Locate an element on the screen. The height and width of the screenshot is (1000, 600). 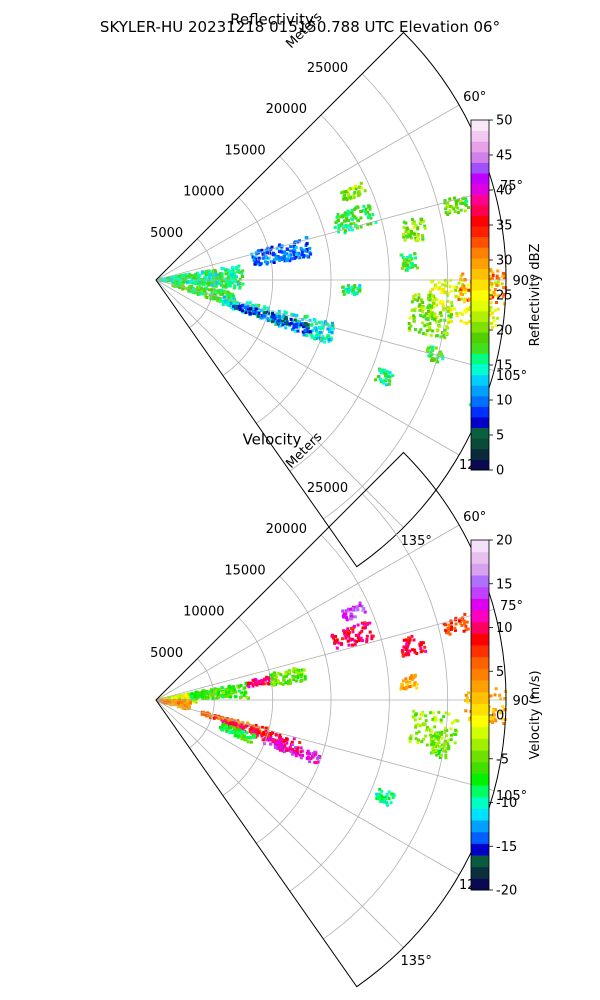
azimuth-spoke is located at coordinates (325, 325).